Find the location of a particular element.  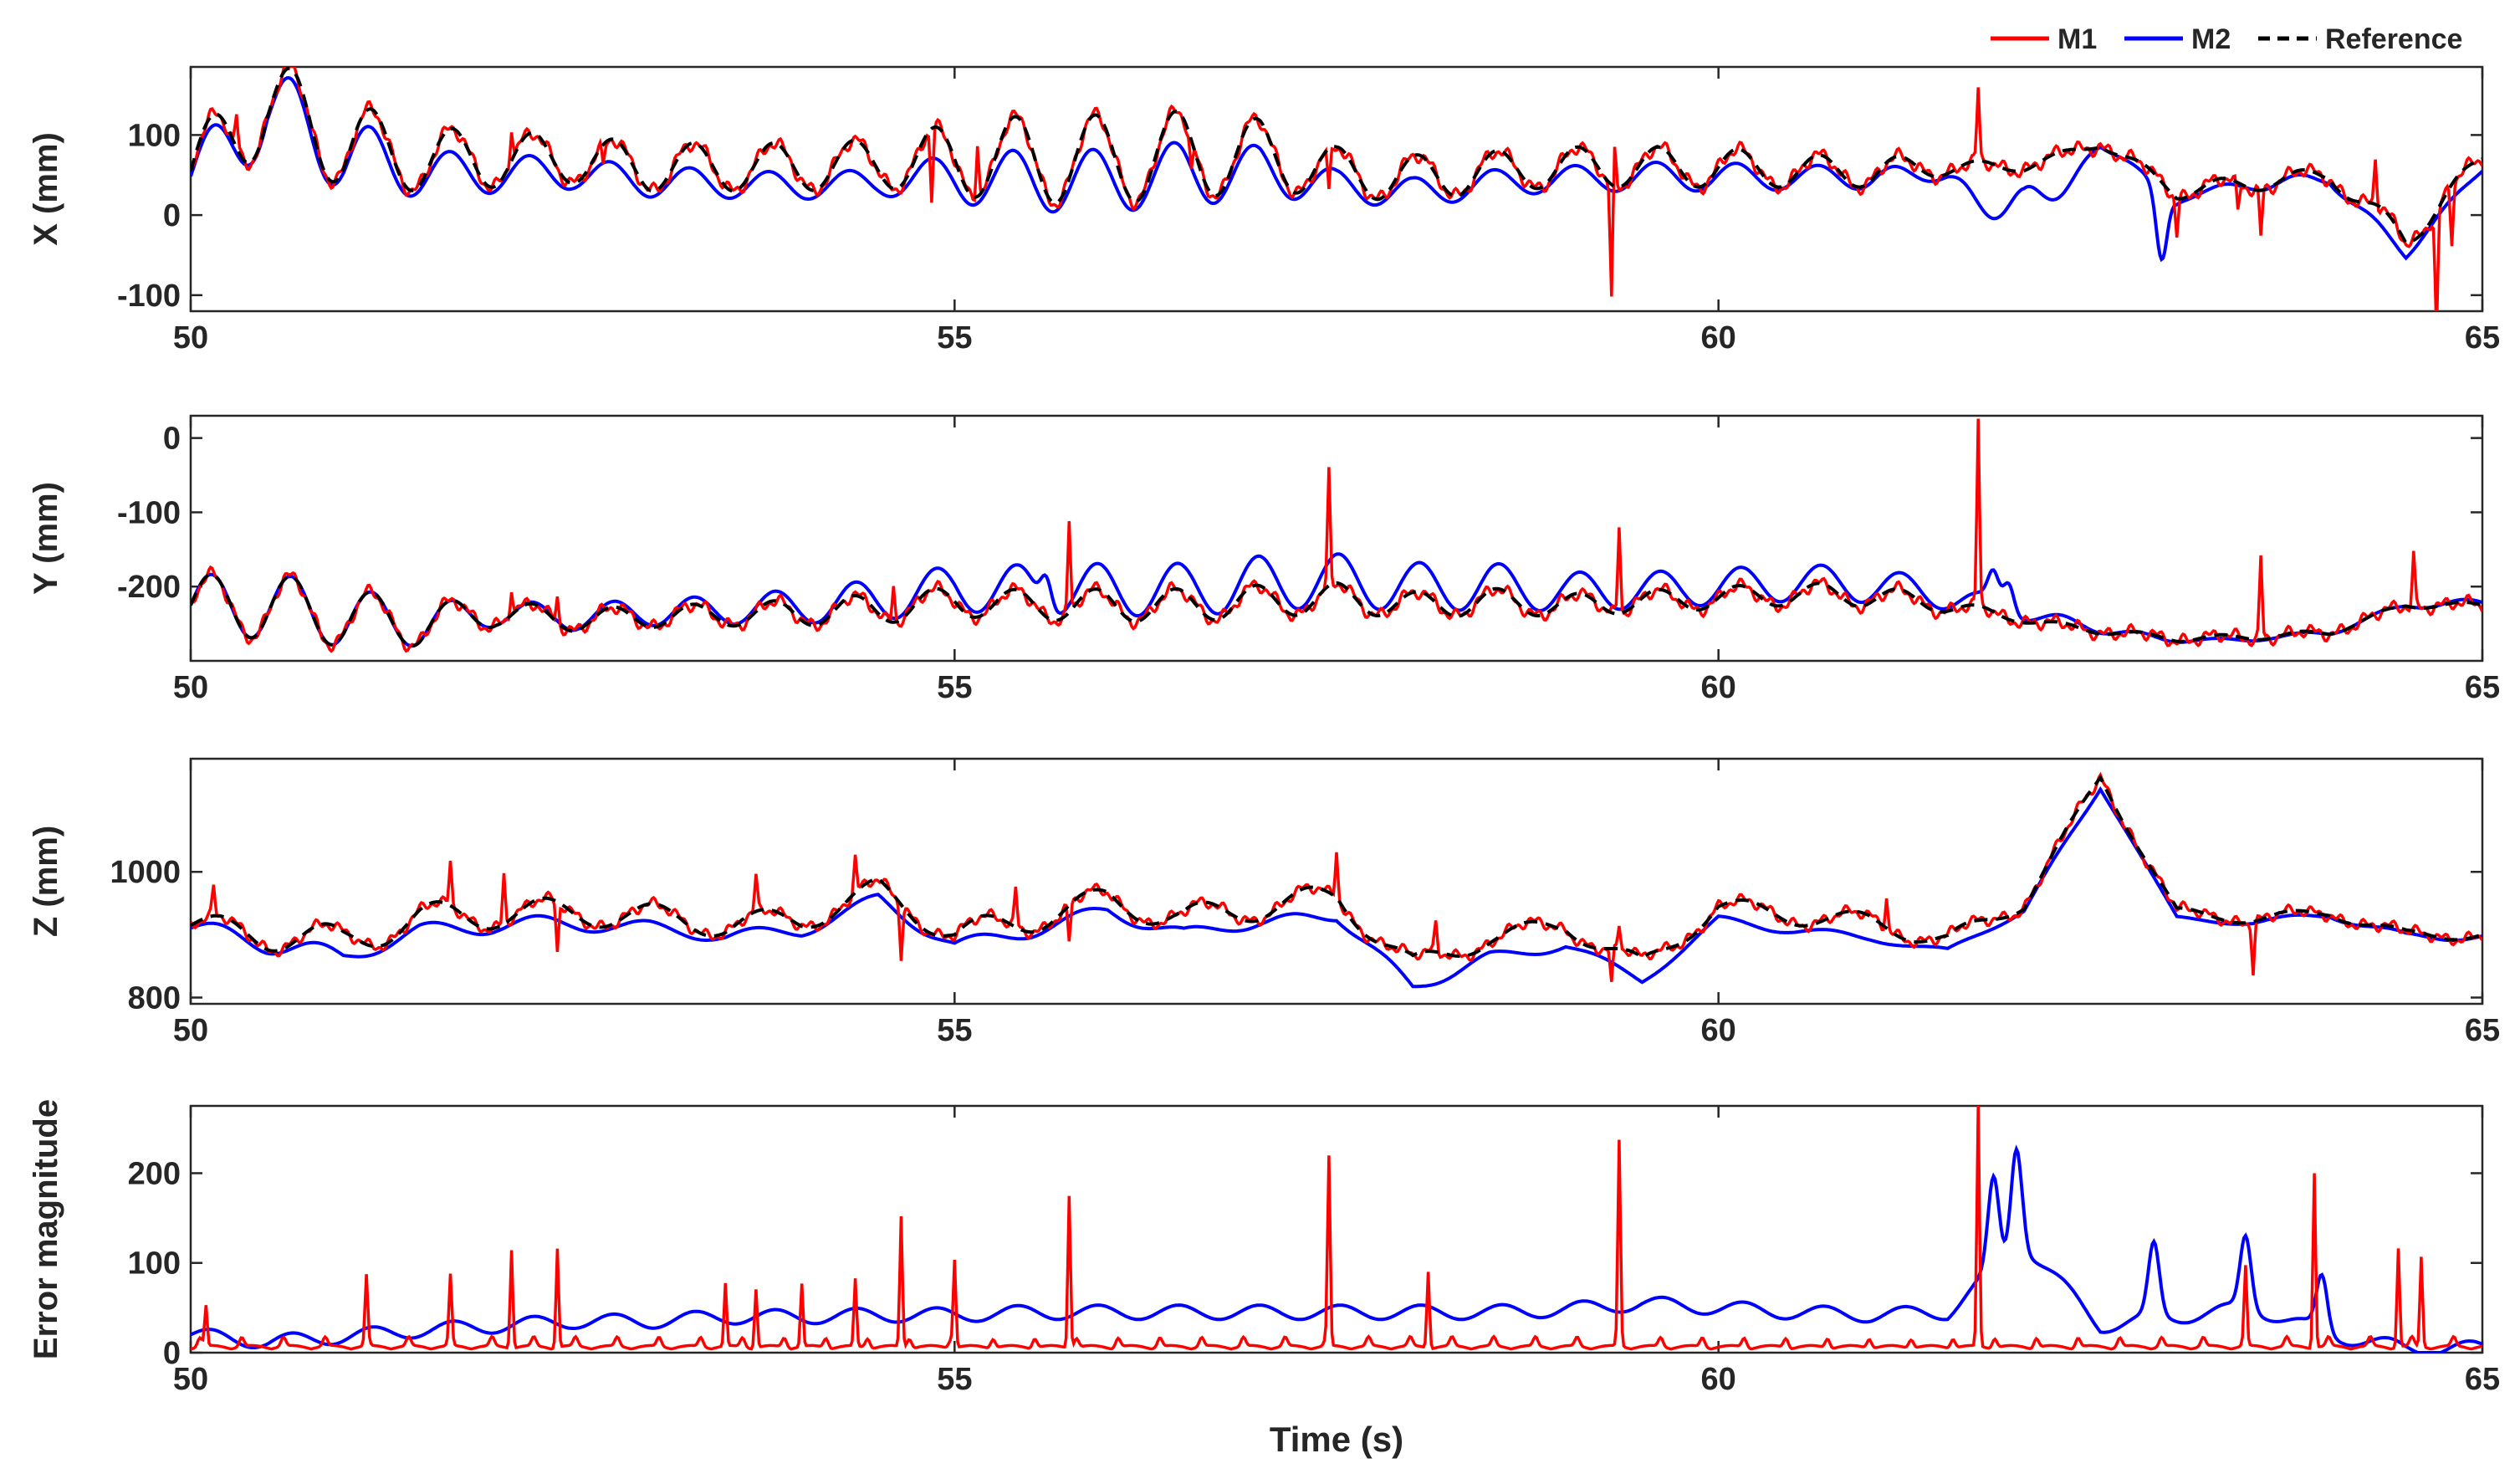

y-axis-label: X (mm) is located at coordinates (46, 189).